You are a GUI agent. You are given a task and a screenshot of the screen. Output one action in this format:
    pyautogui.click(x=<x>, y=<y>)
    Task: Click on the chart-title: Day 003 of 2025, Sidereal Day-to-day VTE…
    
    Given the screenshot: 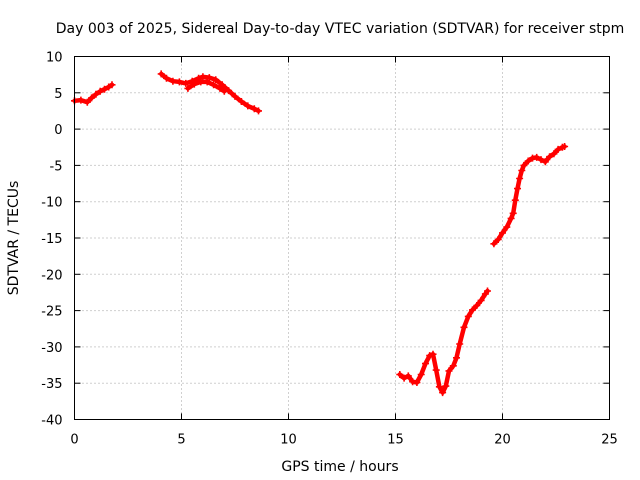 What is the action you would take?
    pyautogui.click(x=340, y=29)
    